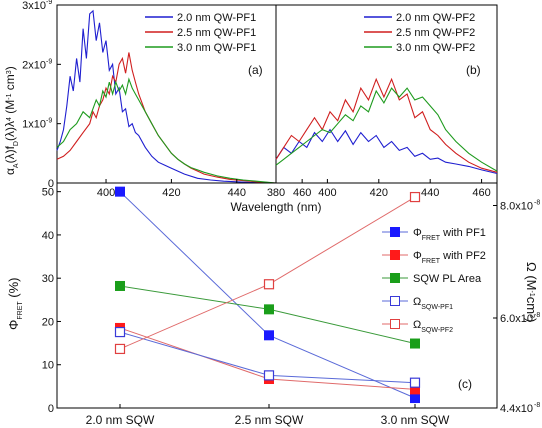  What do you see at coordinates (34, 65) in the screenshot?
I see `y-tick-label-a: 2x10` at bounding box center [34, 65].